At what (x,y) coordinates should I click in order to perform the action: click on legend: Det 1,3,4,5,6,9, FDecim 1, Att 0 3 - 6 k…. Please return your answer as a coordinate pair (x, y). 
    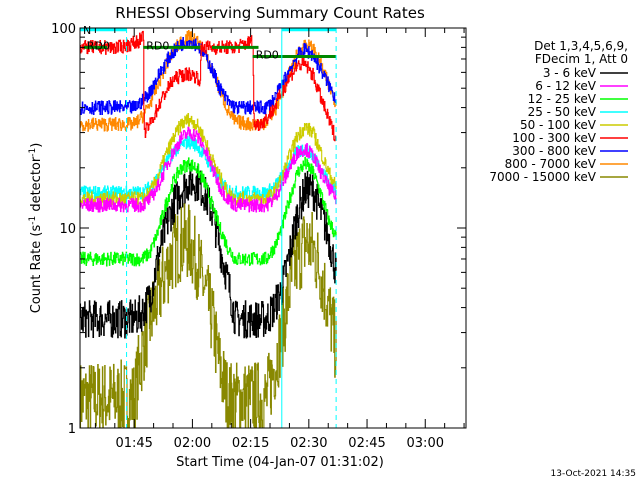
    Looking at the image, I should click on (558, 111).